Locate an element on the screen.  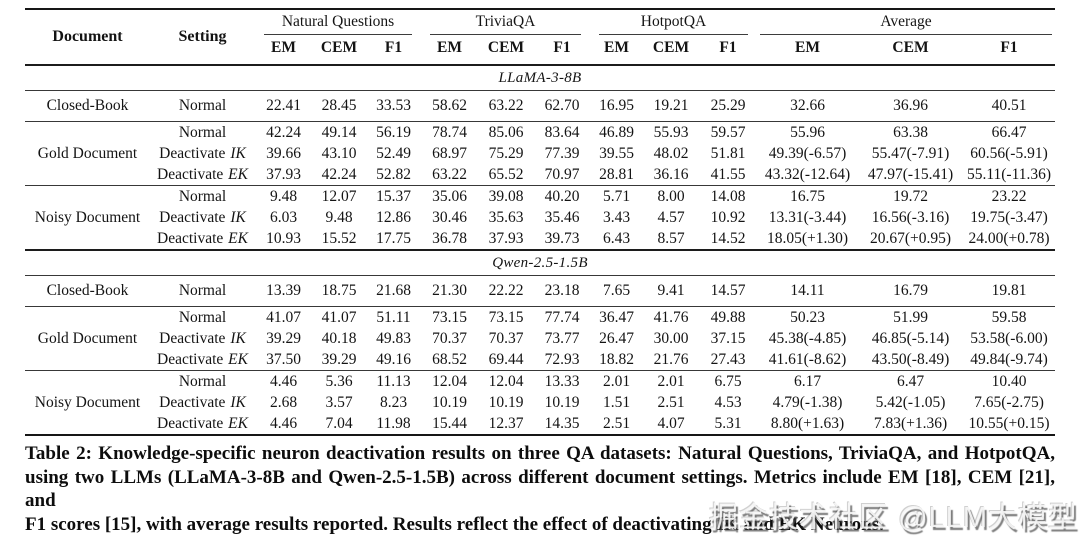
metric-value: 55.47(-7.91) is located at coordinates (910, 153).